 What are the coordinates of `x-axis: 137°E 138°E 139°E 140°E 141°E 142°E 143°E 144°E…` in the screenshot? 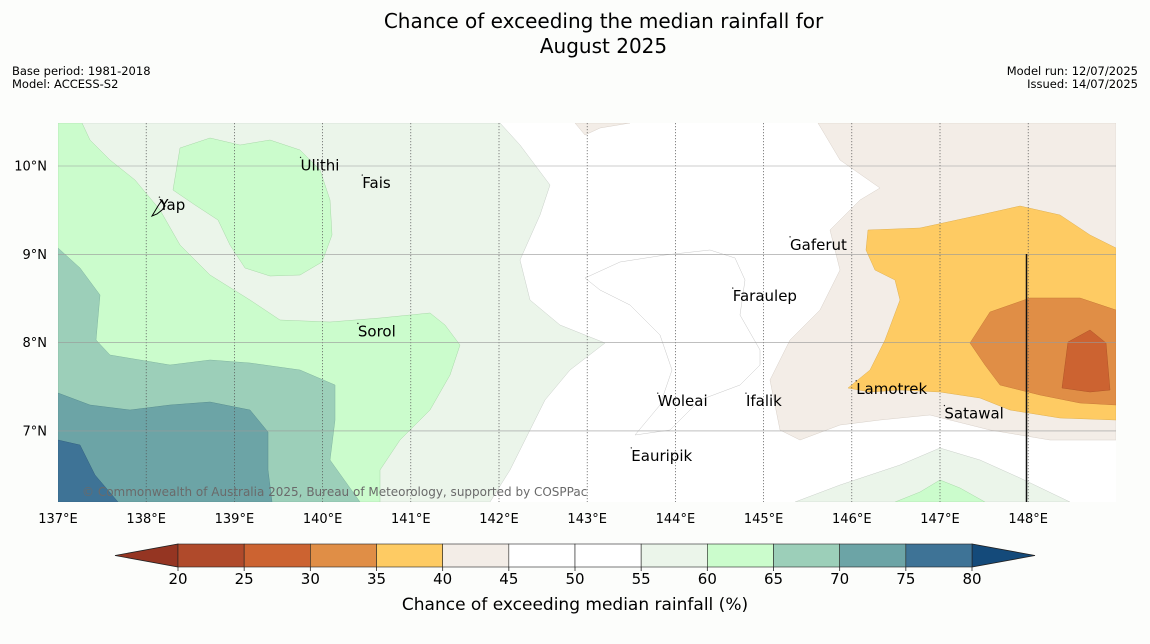 It's located at (543, 519).